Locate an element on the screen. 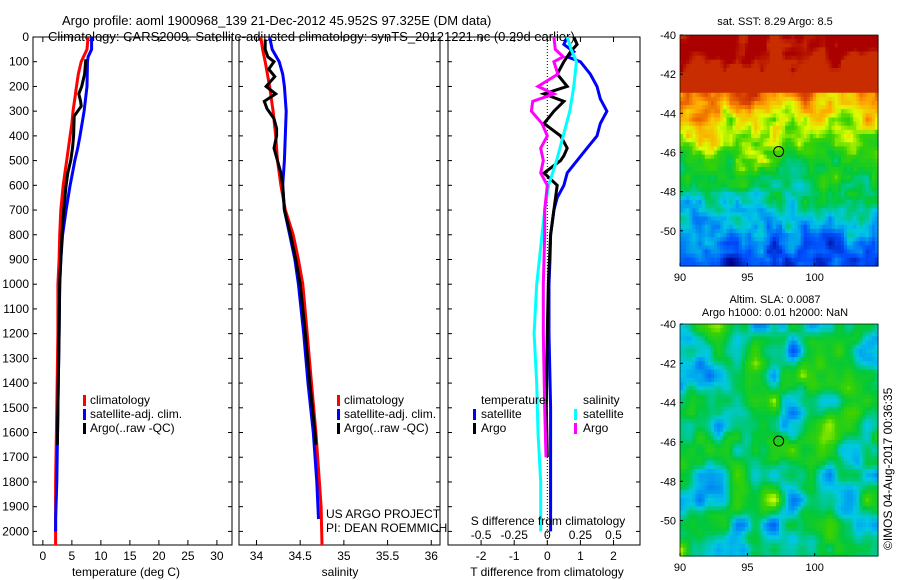 The width and height of the screenshot is (900, 580). legend-label-t-argo: Argo is located at coordinates (494, 428).